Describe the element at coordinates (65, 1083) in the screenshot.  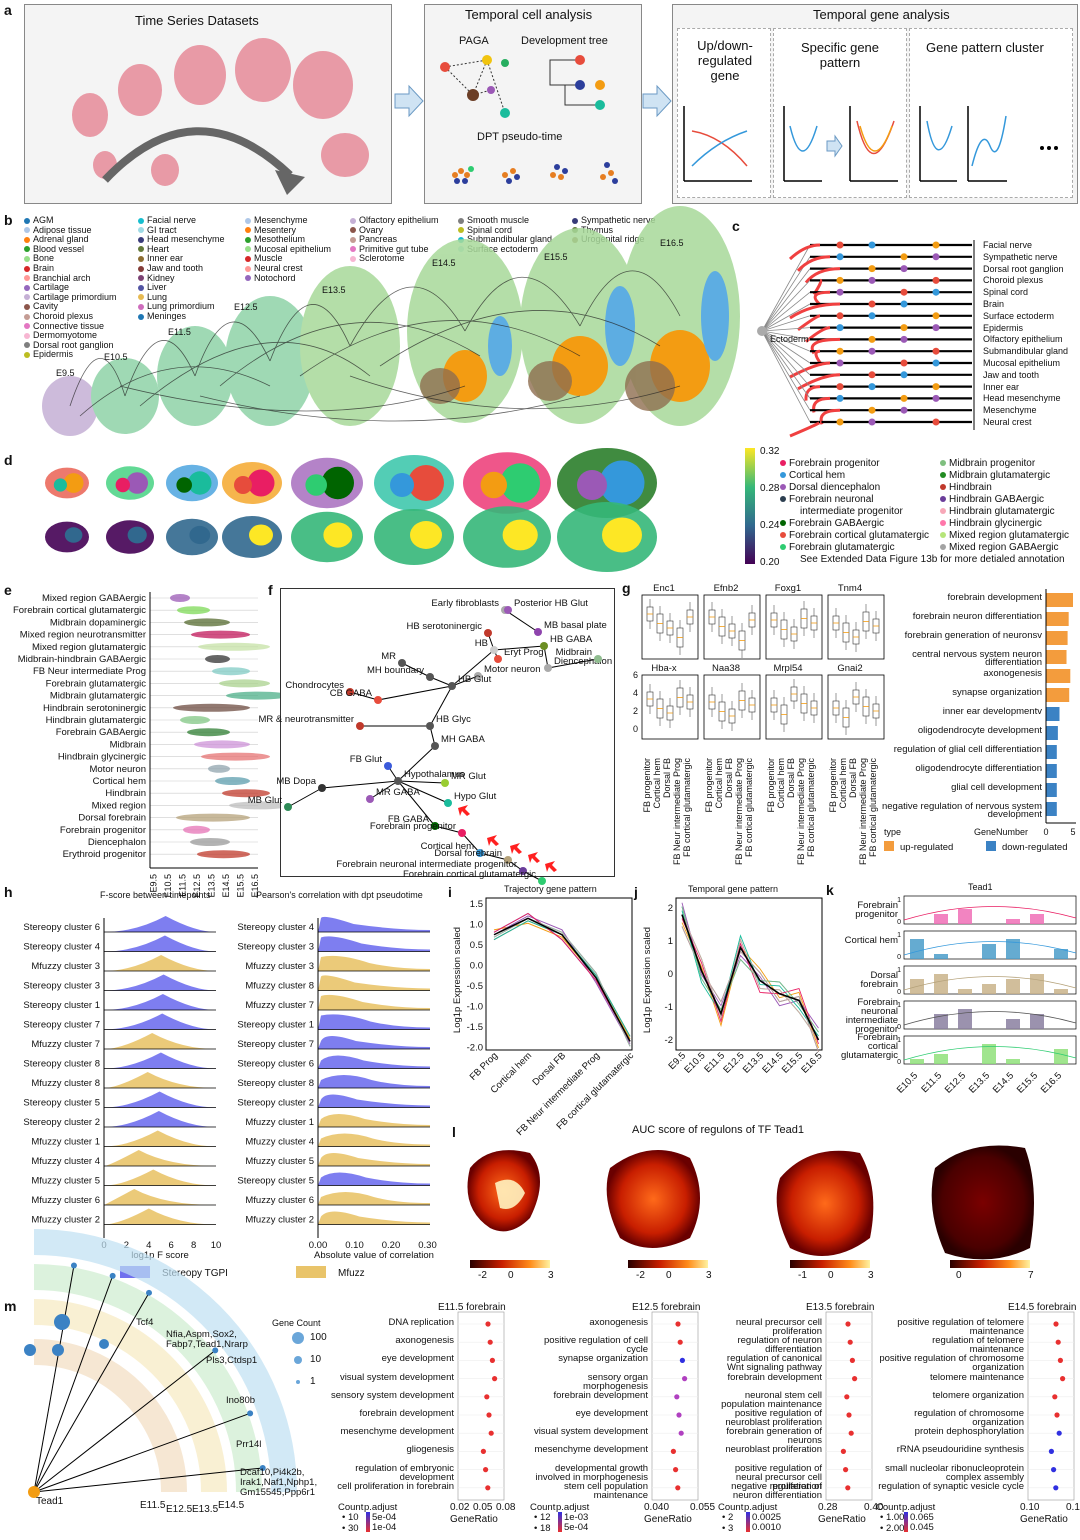
I see `ridge-row-label: Mfuzzy cluster 8` at that location.